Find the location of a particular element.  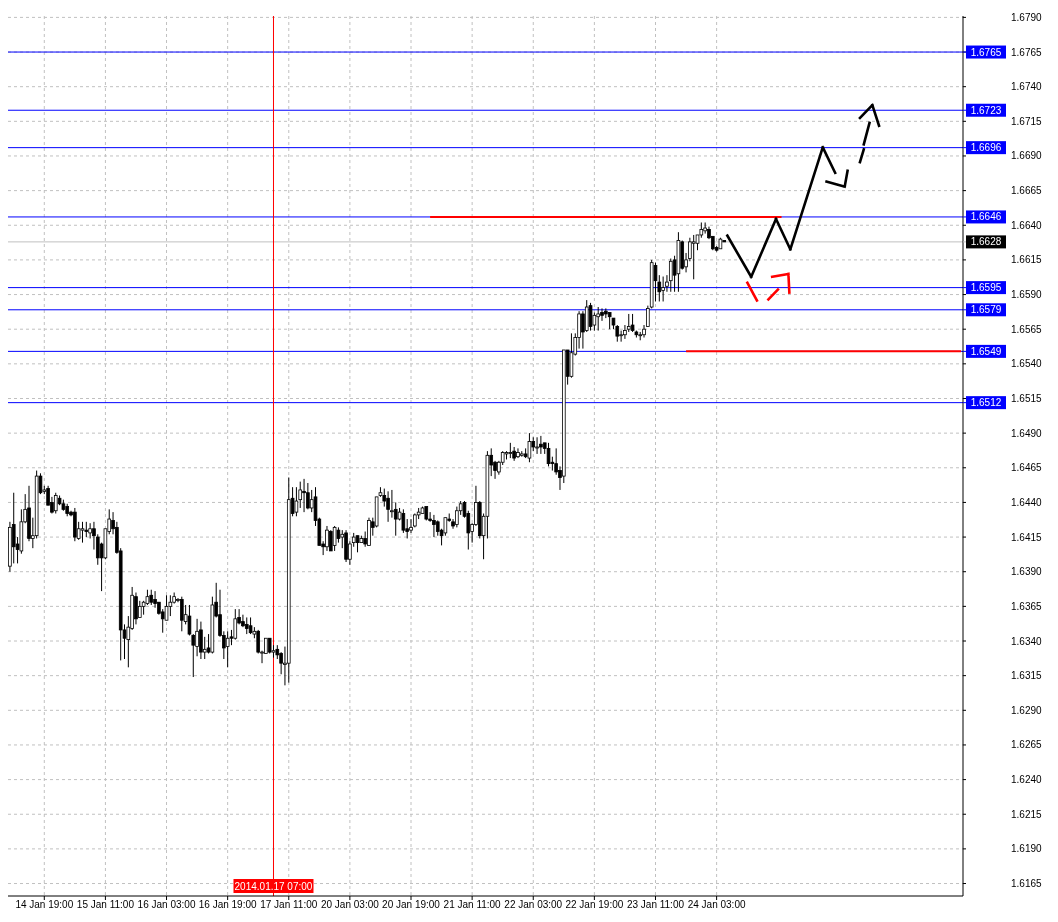

x-tick-label: 24 Jan 03:00 is located at coordinates (716, 904).